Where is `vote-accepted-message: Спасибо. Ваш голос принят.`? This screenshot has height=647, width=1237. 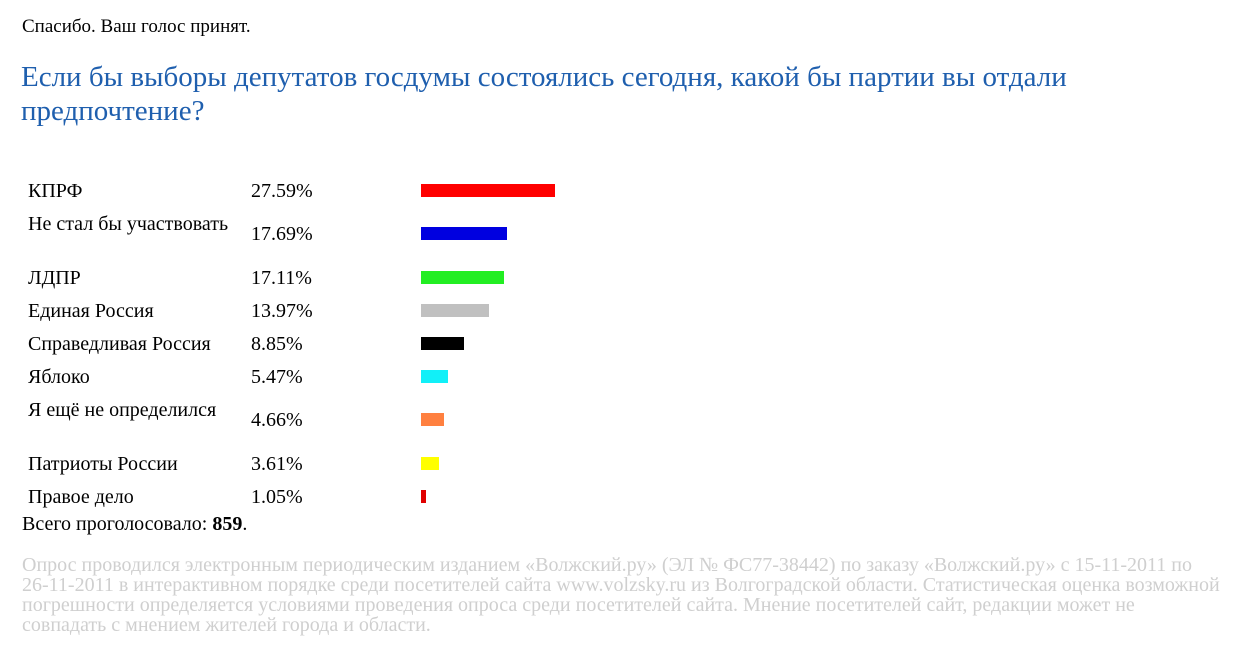 vote-accepted-message: Спасибо. Ваш голос принят. is located at coordinates (136, 26).